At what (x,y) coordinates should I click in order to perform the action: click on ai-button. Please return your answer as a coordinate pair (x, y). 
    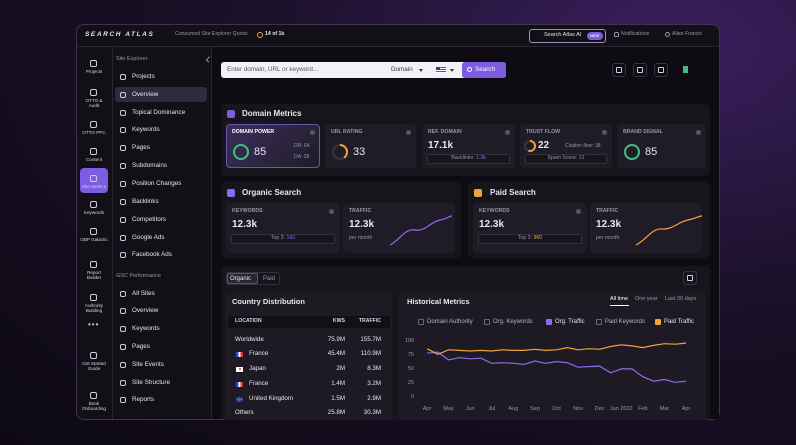
    Looking at the image, I should click on (567, 36).